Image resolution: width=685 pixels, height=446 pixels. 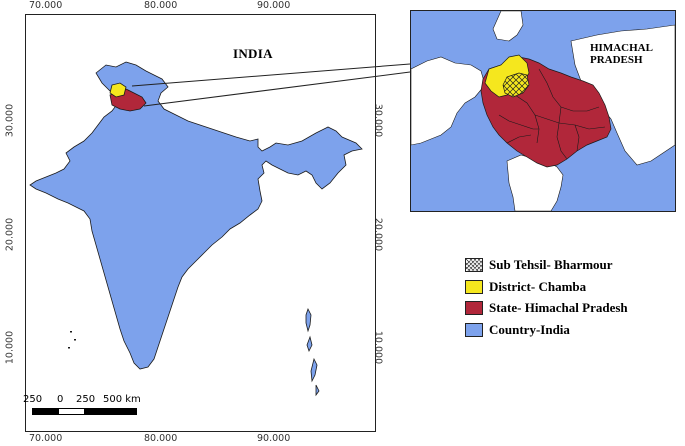 I want to click on himachal-inset-label: HIMACHAL PRADESH, so click(x=621, y=54).